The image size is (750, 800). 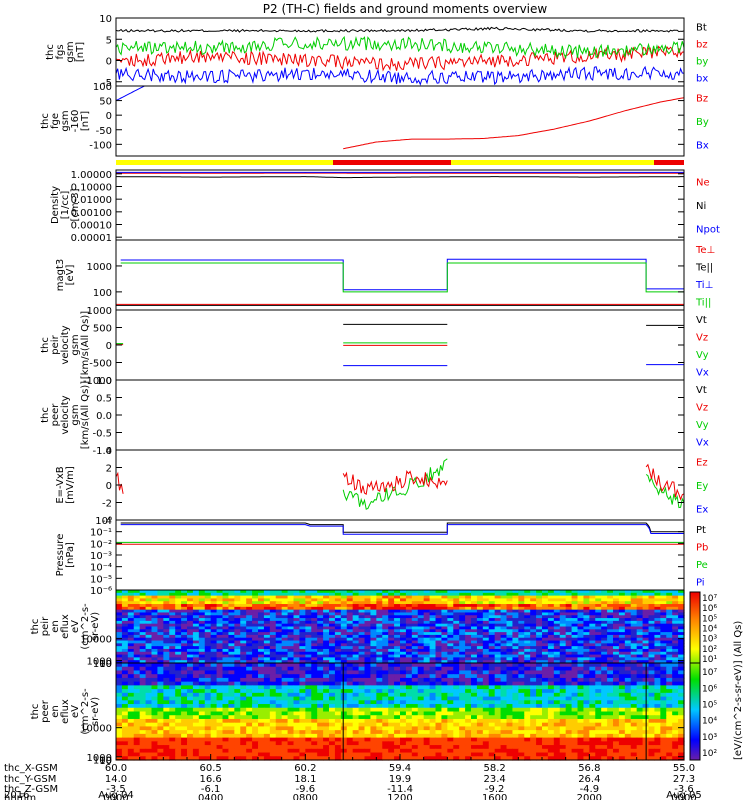 What do you see at coordinates (96, 640) in the screenshot?
I see `y-tick-label: 10000` at bounding box center [96, 640].